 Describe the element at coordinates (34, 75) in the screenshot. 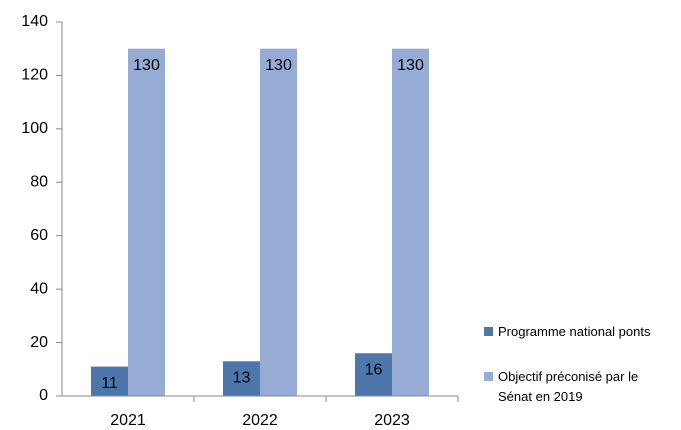

I see `y-tick-label: 120` at that location.